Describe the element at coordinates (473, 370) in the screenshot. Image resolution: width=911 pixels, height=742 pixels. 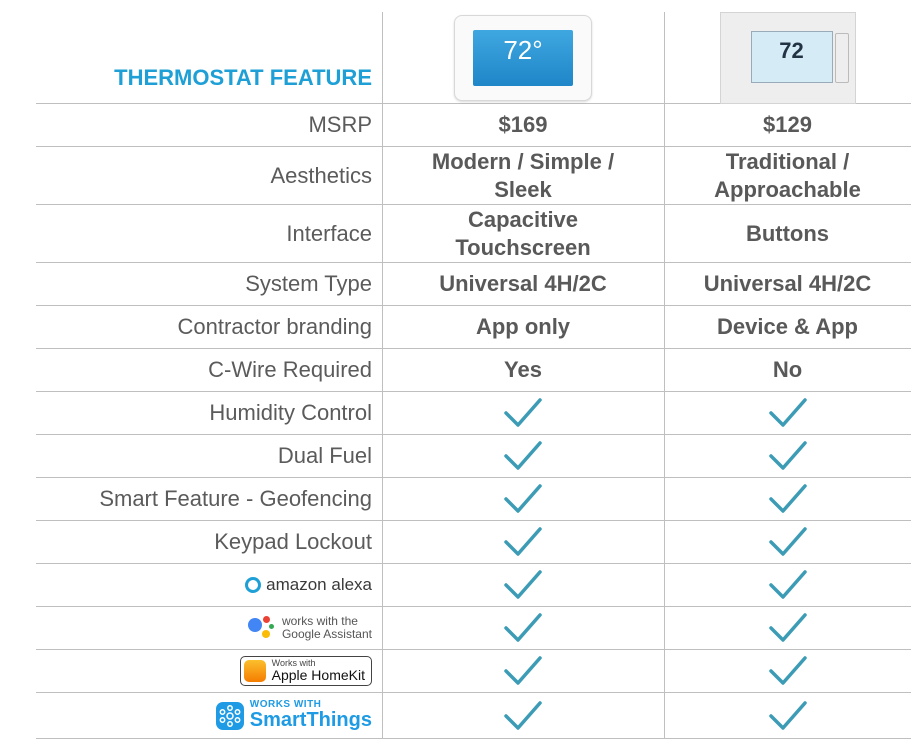
I see `table-row: C-Wire Required Yes No` at that location.